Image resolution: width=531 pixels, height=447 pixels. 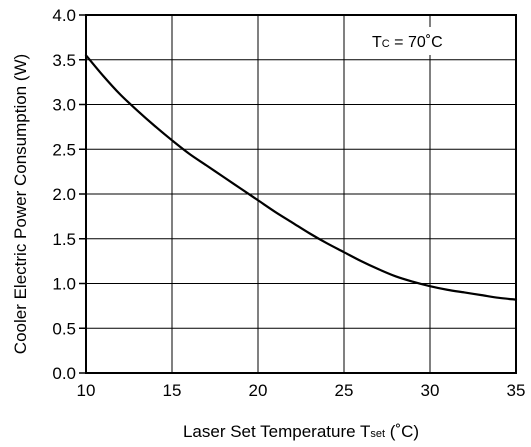 What do you see at coordinates (344, 390) in the screenshot?
I see `x-tick-label: 25` at bounding box center [344, 390].